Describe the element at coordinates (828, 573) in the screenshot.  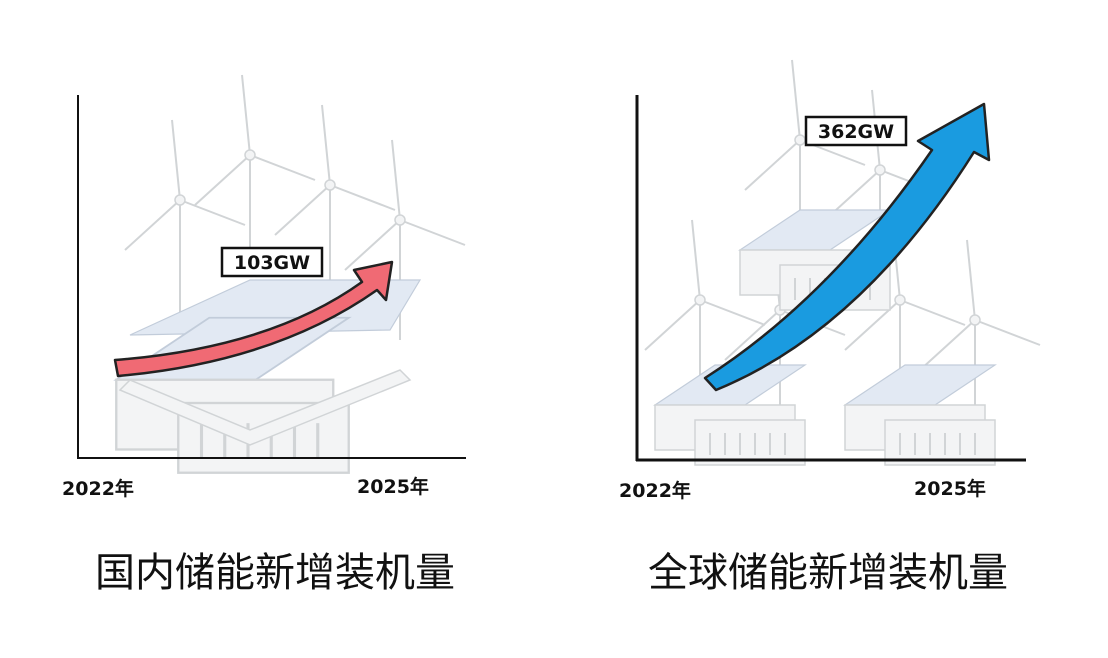
I see `panel-title: 全球储能新增装机量` at that location.